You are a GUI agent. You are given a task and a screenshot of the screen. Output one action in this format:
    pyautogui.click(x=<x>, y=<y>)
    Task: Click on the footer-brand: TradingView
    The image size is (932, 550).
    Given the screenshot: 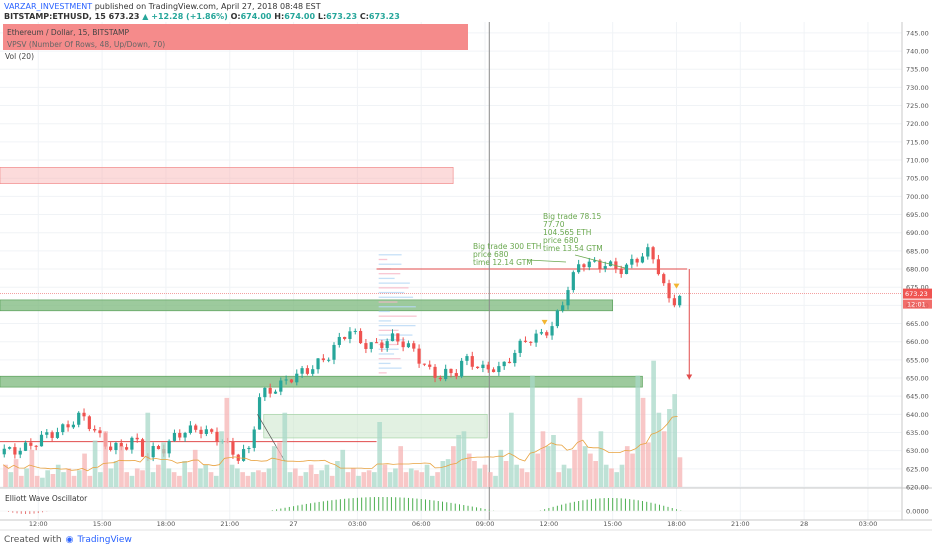 What is the action you would take?
    pyautogui.click(x=104, y=540)
    